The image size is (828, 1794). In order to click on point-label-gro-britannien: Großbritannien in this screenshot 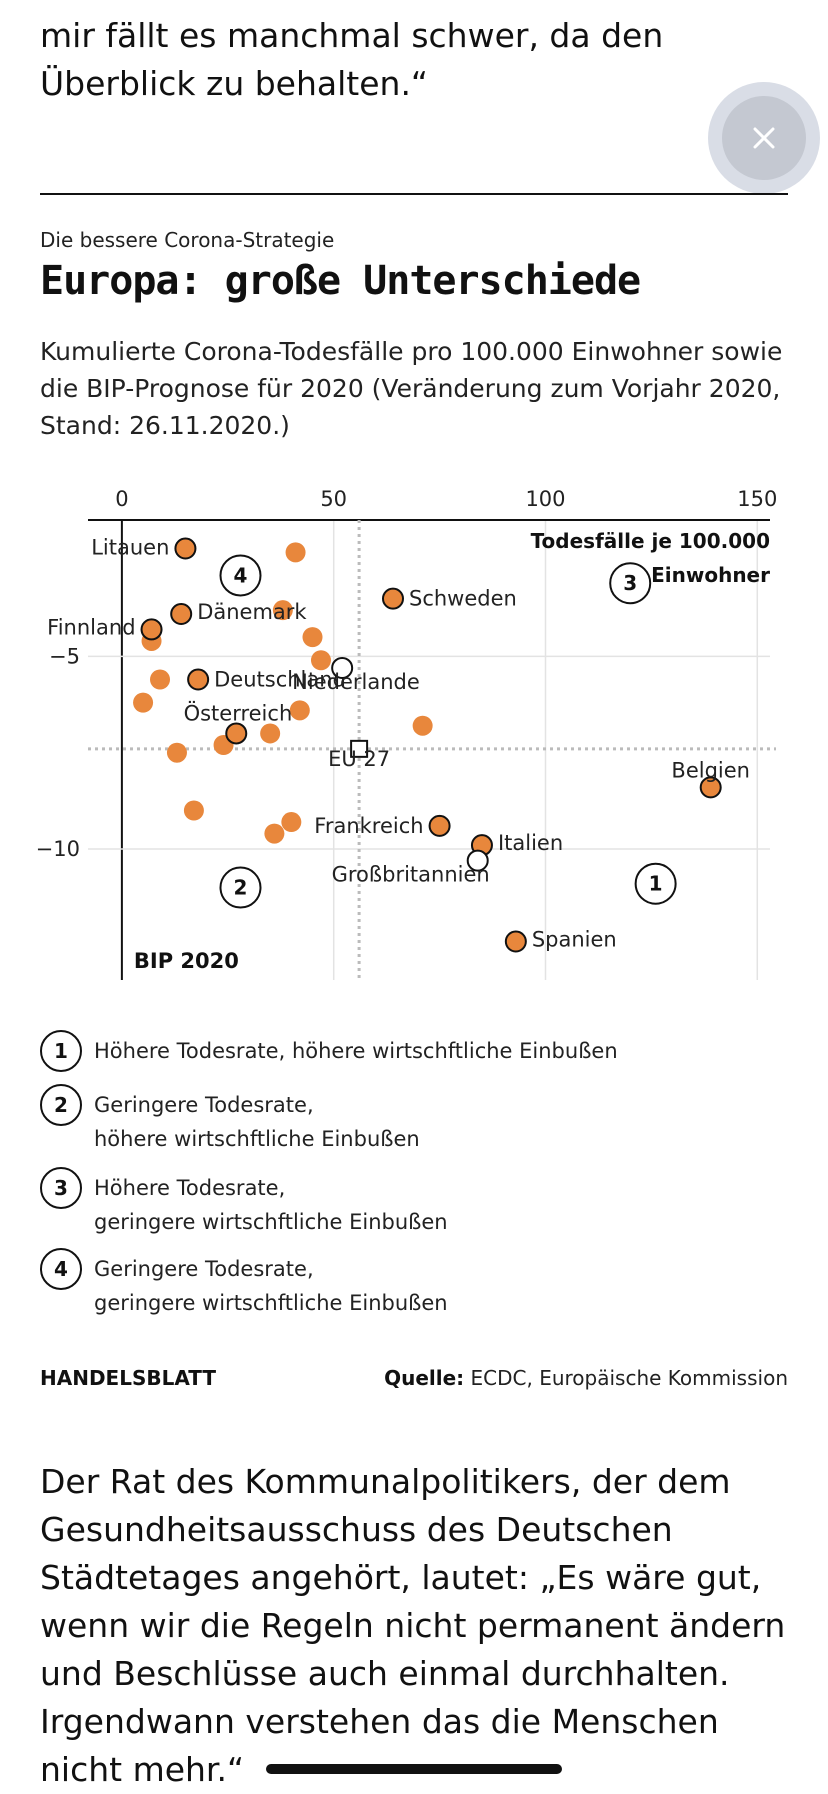, I will do `click(411, 875)`.